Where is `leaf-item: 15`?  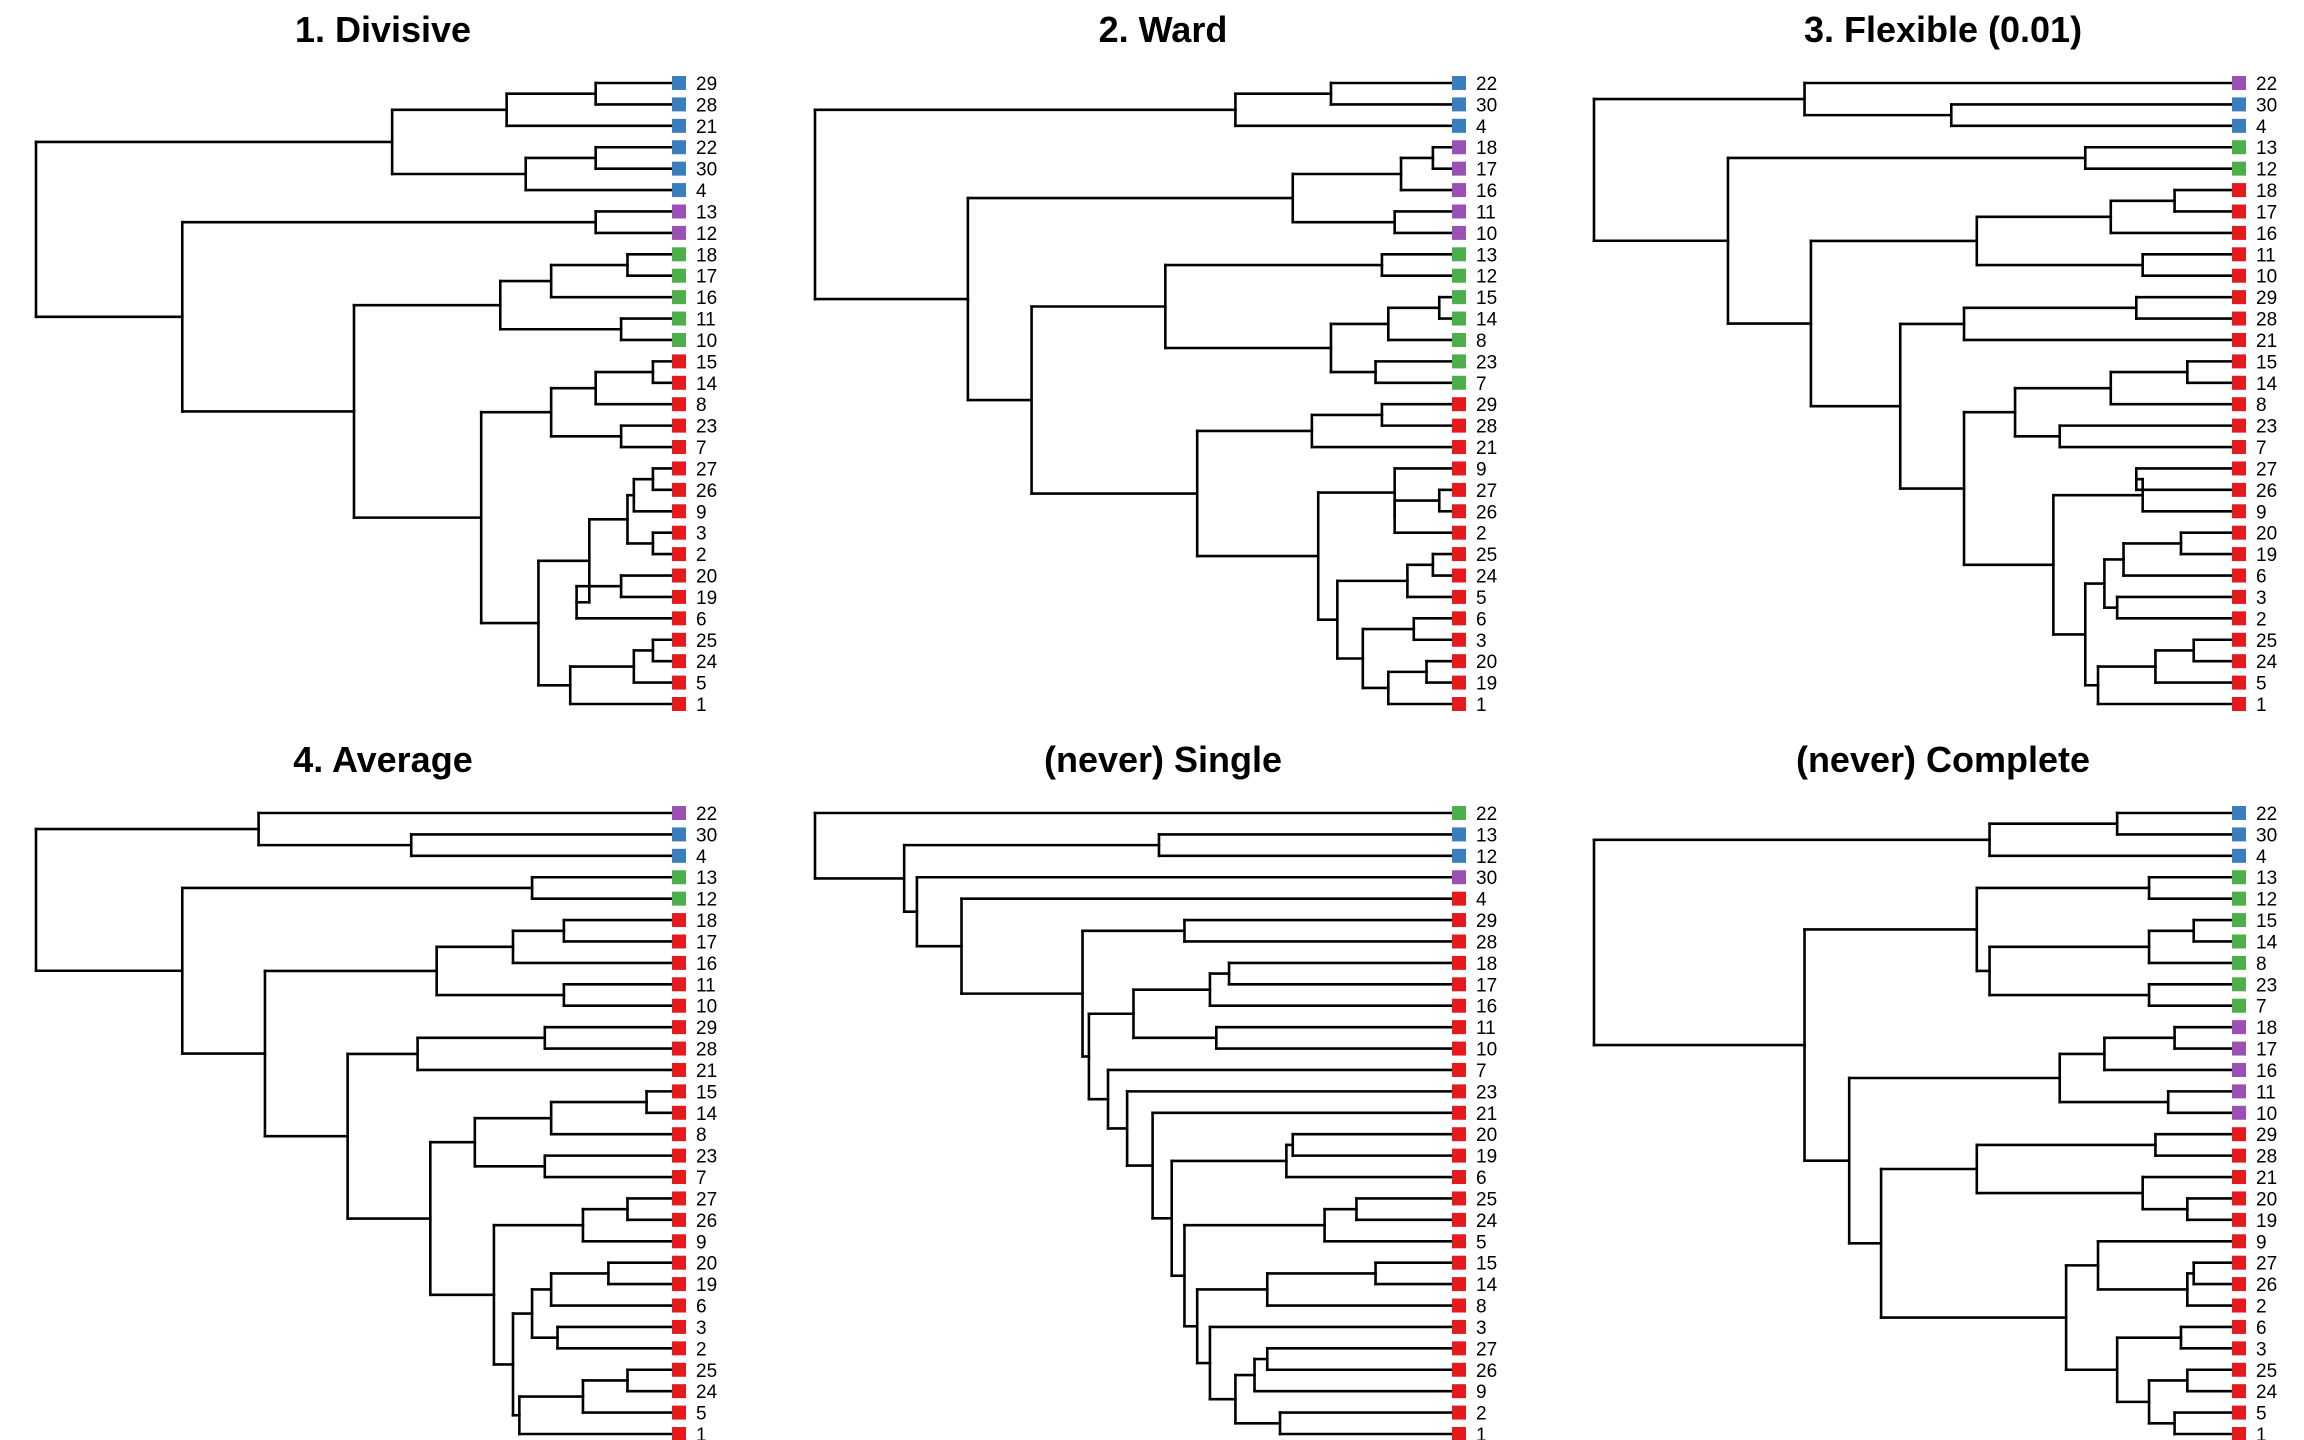 leaf-item: 15 is located at coordinates (2254, 362).